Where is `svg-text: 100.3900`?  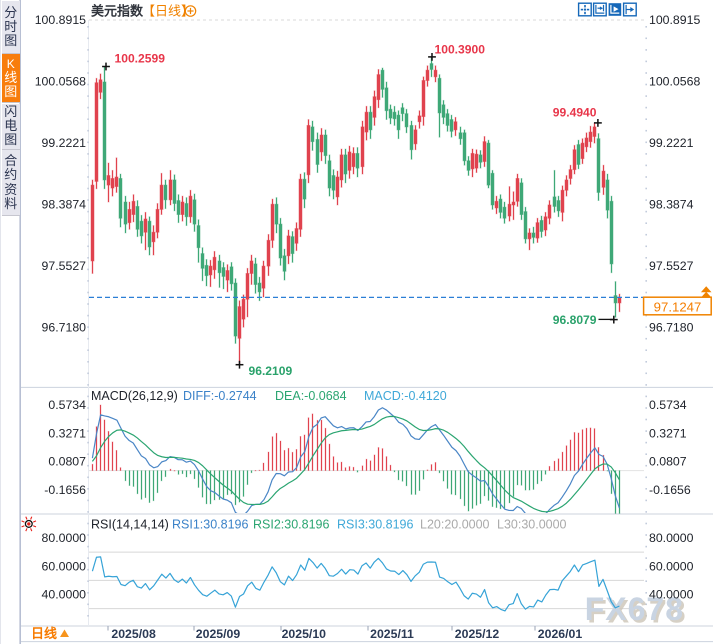
svg-text: 100.3900 is located at coordinates (460, 50).